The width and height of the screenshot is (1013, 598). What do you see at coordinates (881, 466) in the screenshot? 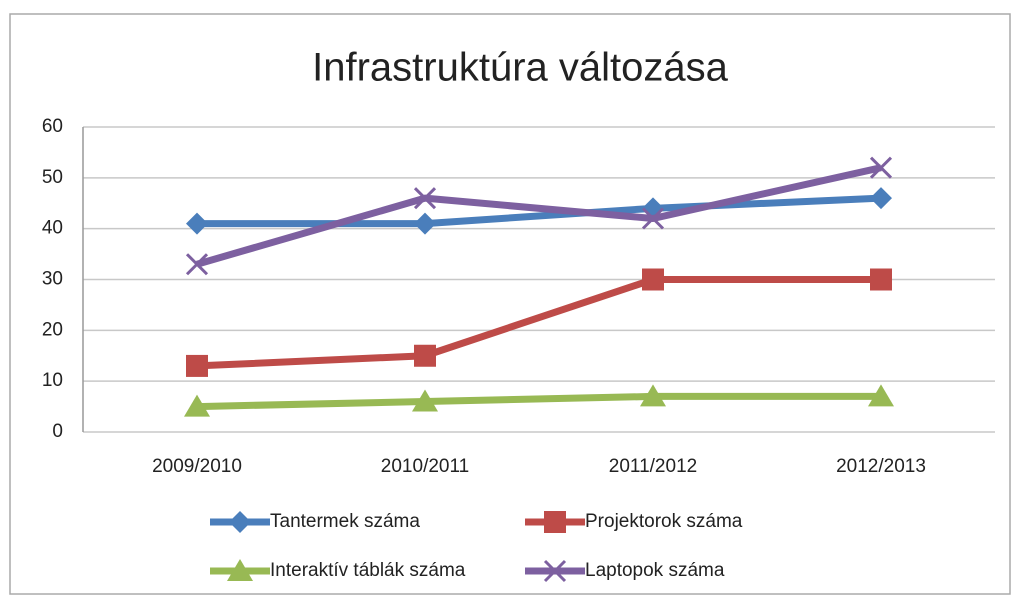
I see `x-tick-label: 2012/2013` at bounding box center [881, 466].